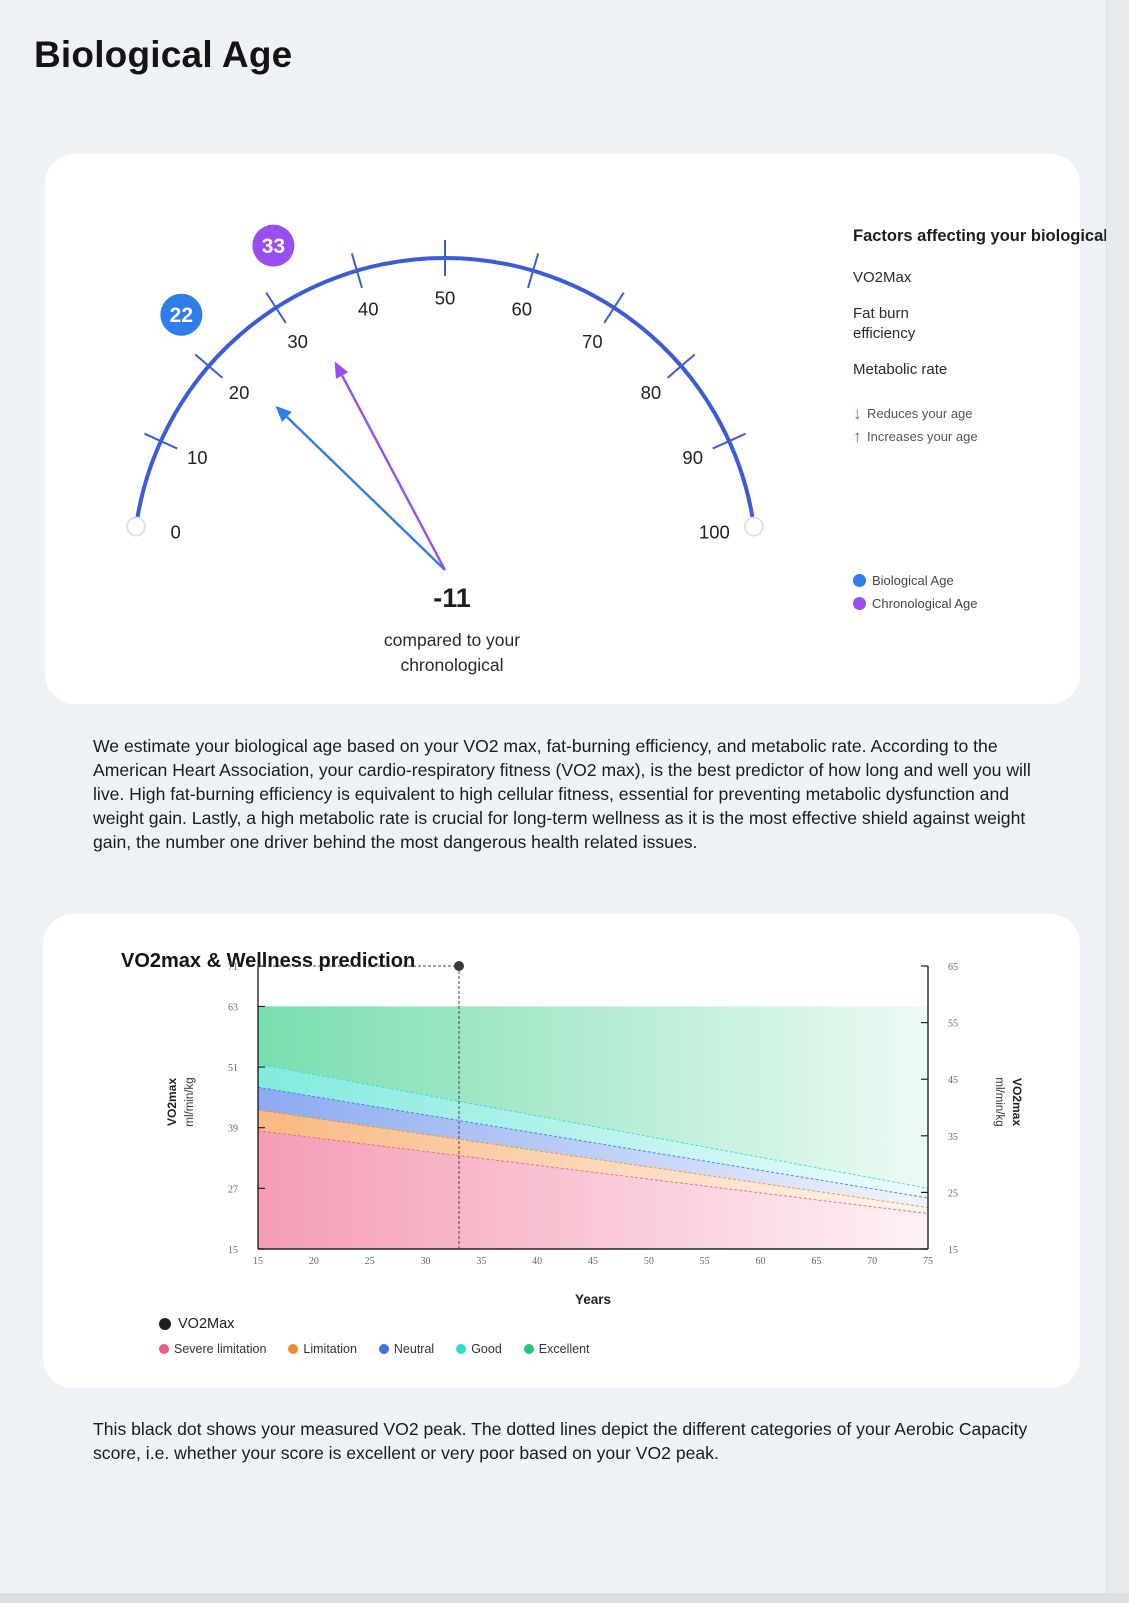 This screenshot has width=1129, height=1603. Describe the element at coordinates (293, 1349) in the screenshot. I see `legend-dot-limitation` at that location.